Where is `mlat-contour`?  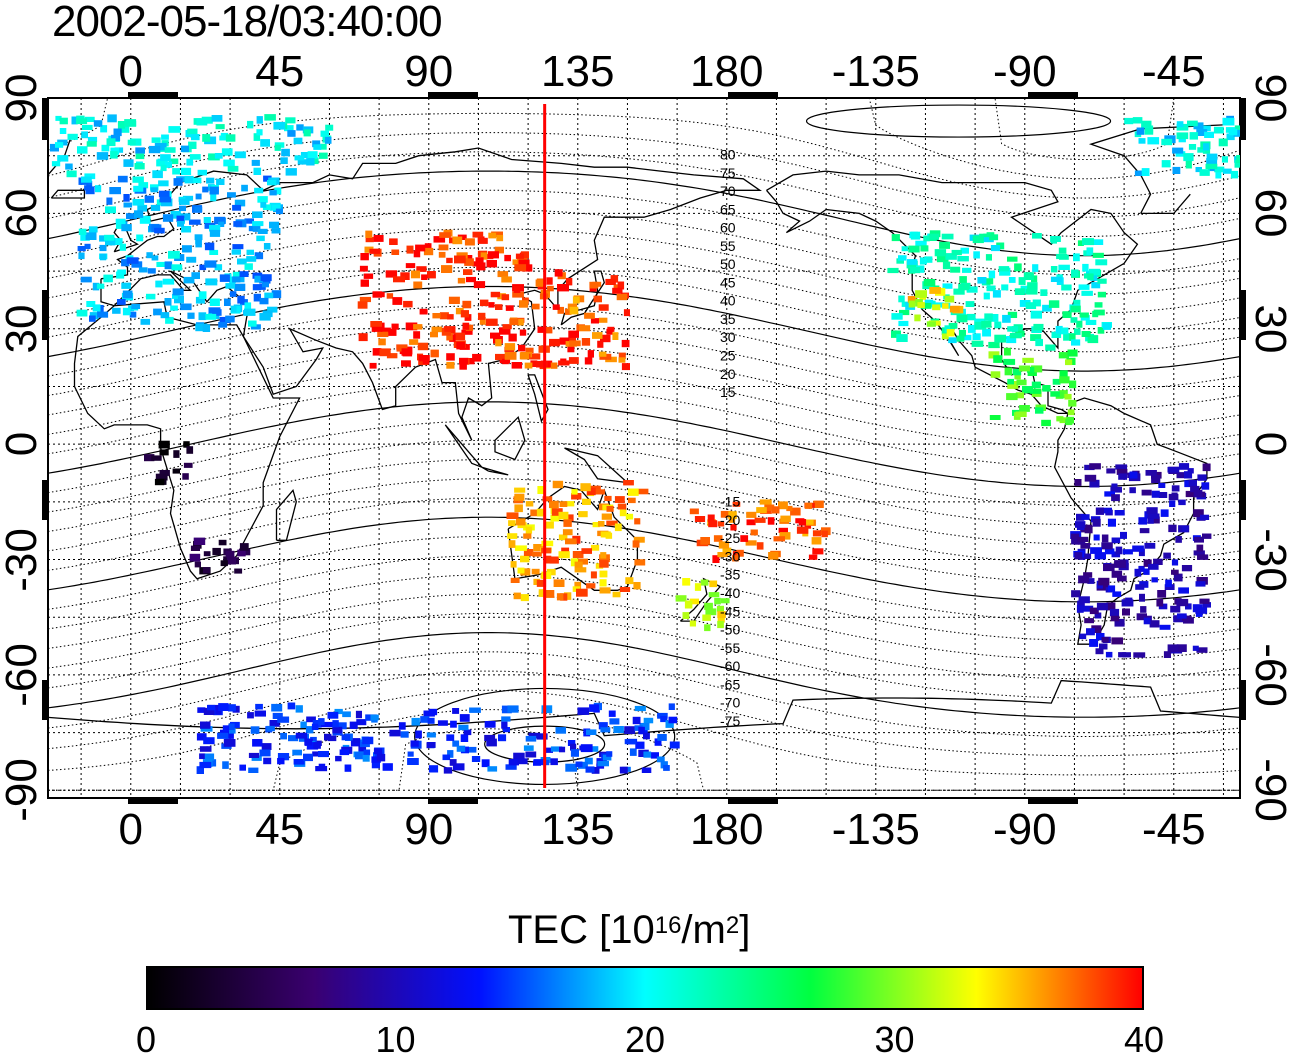 mlat-contour is located at coordinates (644, 175).